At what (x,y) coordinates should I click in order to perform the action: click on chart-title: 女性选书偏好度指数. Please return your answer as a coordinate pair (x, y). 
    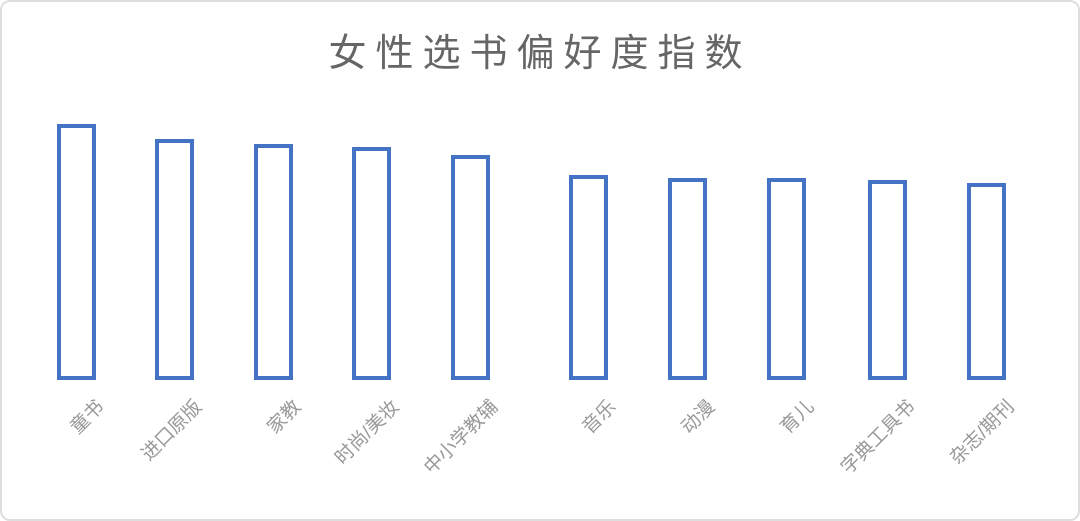
    Looking at the image, I should click on (540, 54).